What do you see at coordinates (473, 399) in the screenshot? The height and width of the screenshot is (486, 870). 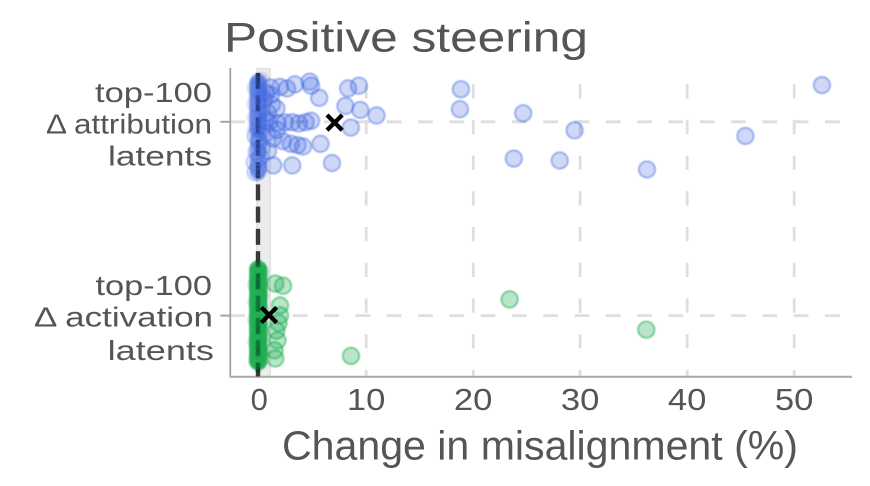 I see `svg-text: 20` at bounding box center [473, 399].